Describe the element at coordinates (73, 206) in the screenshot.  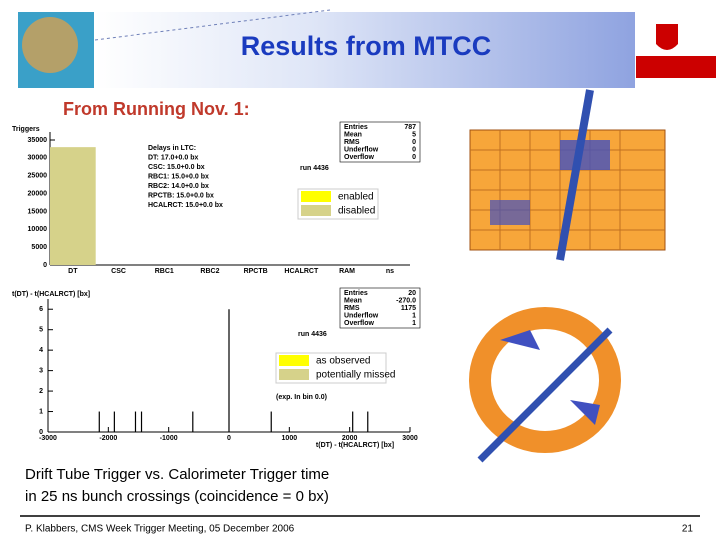
I see `bar` at that location.